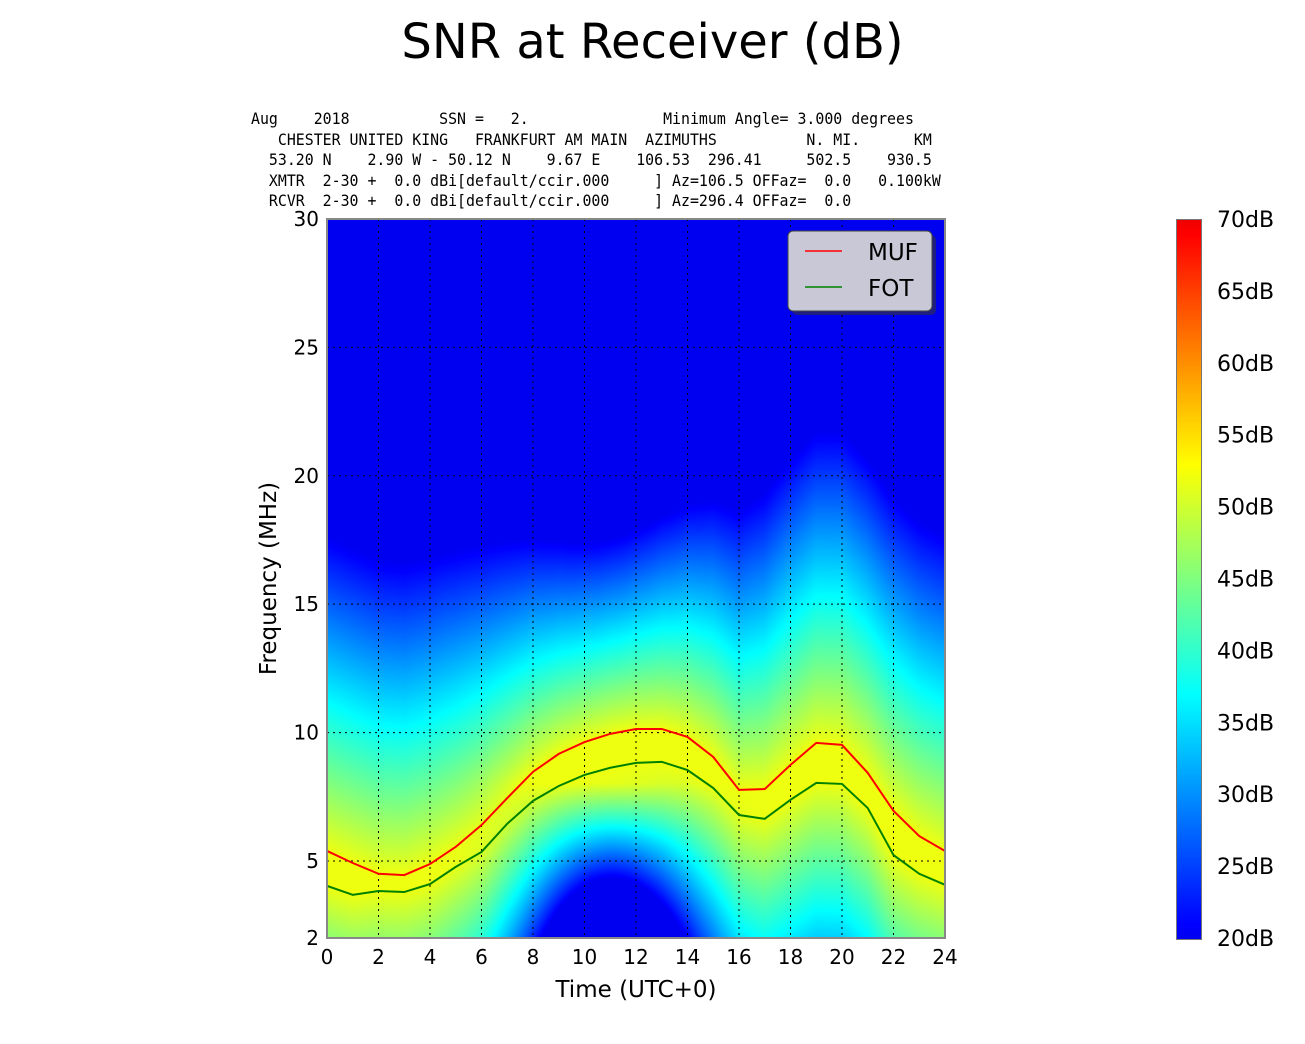 The width and height of the screenshot is (1305, 1044). Describe the element at coordinates (1189, 579) in the screenshot. I see `colorbar` at that location.